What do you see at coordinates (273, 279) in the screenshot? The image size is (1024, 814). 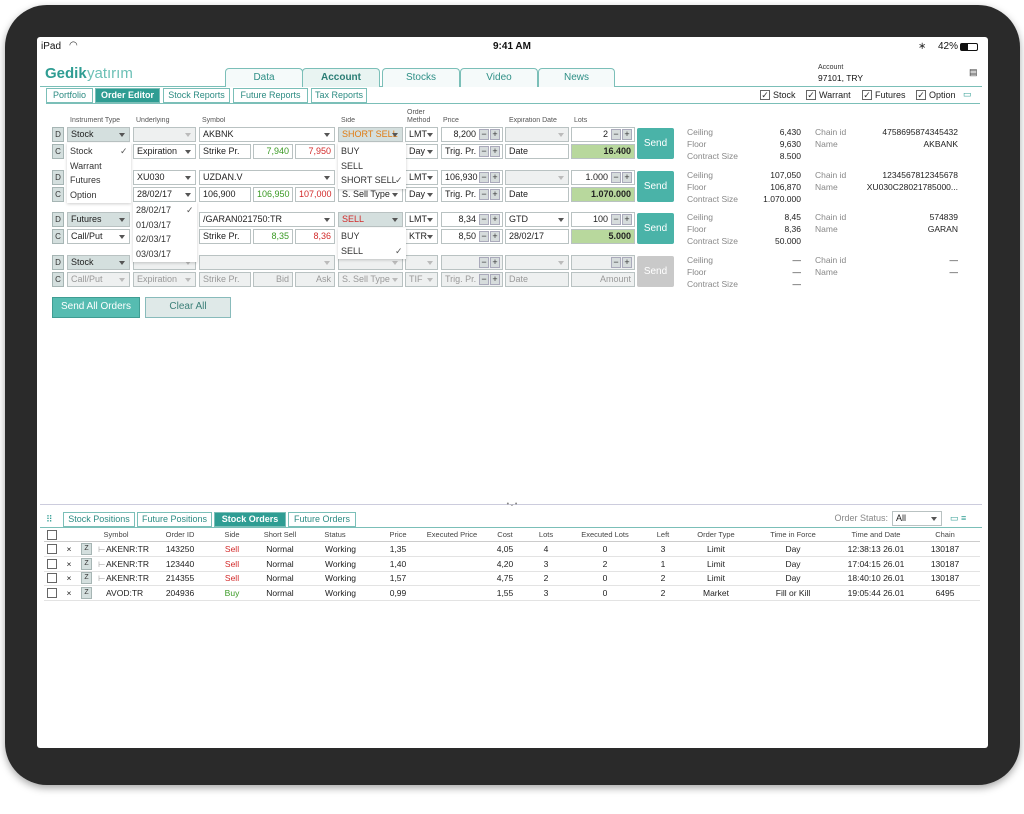 I see `input-bid: Bid` at bounding box center [273, 279].